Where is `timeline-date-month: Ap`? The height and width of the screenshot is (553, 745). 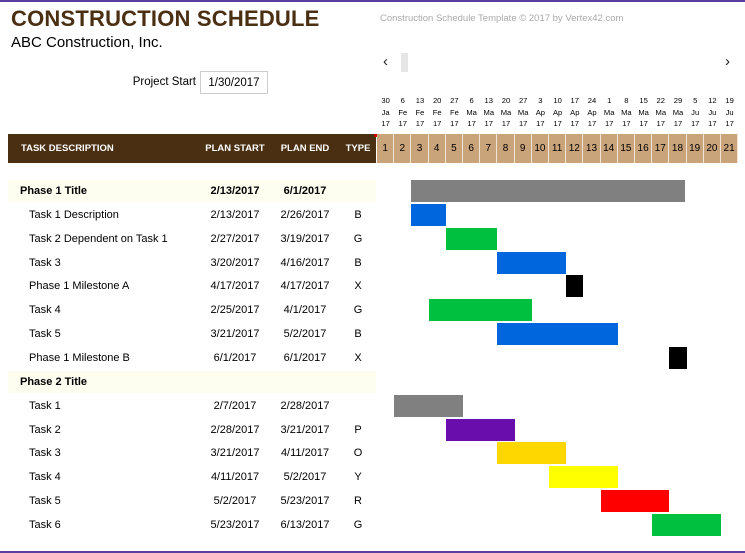 timeline-date-month: Ap is located at coordinates (592, 112).